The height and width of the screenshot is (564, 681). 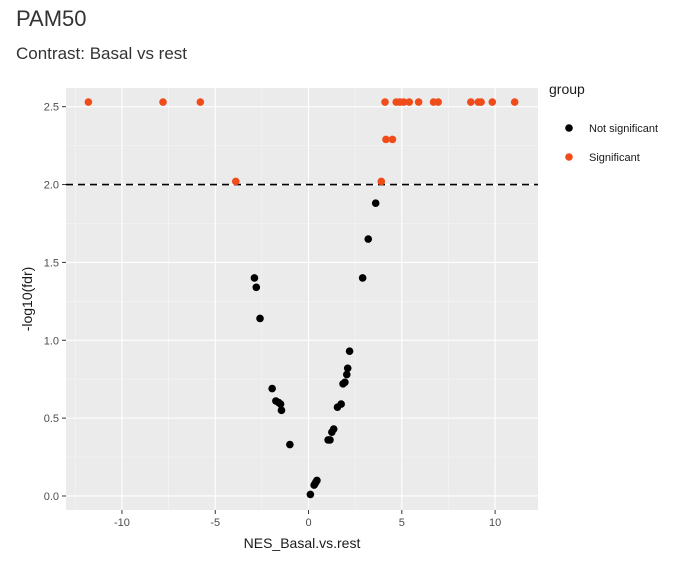 I want to click on y-tick-label: 1.0, so click(x=51, y=341).